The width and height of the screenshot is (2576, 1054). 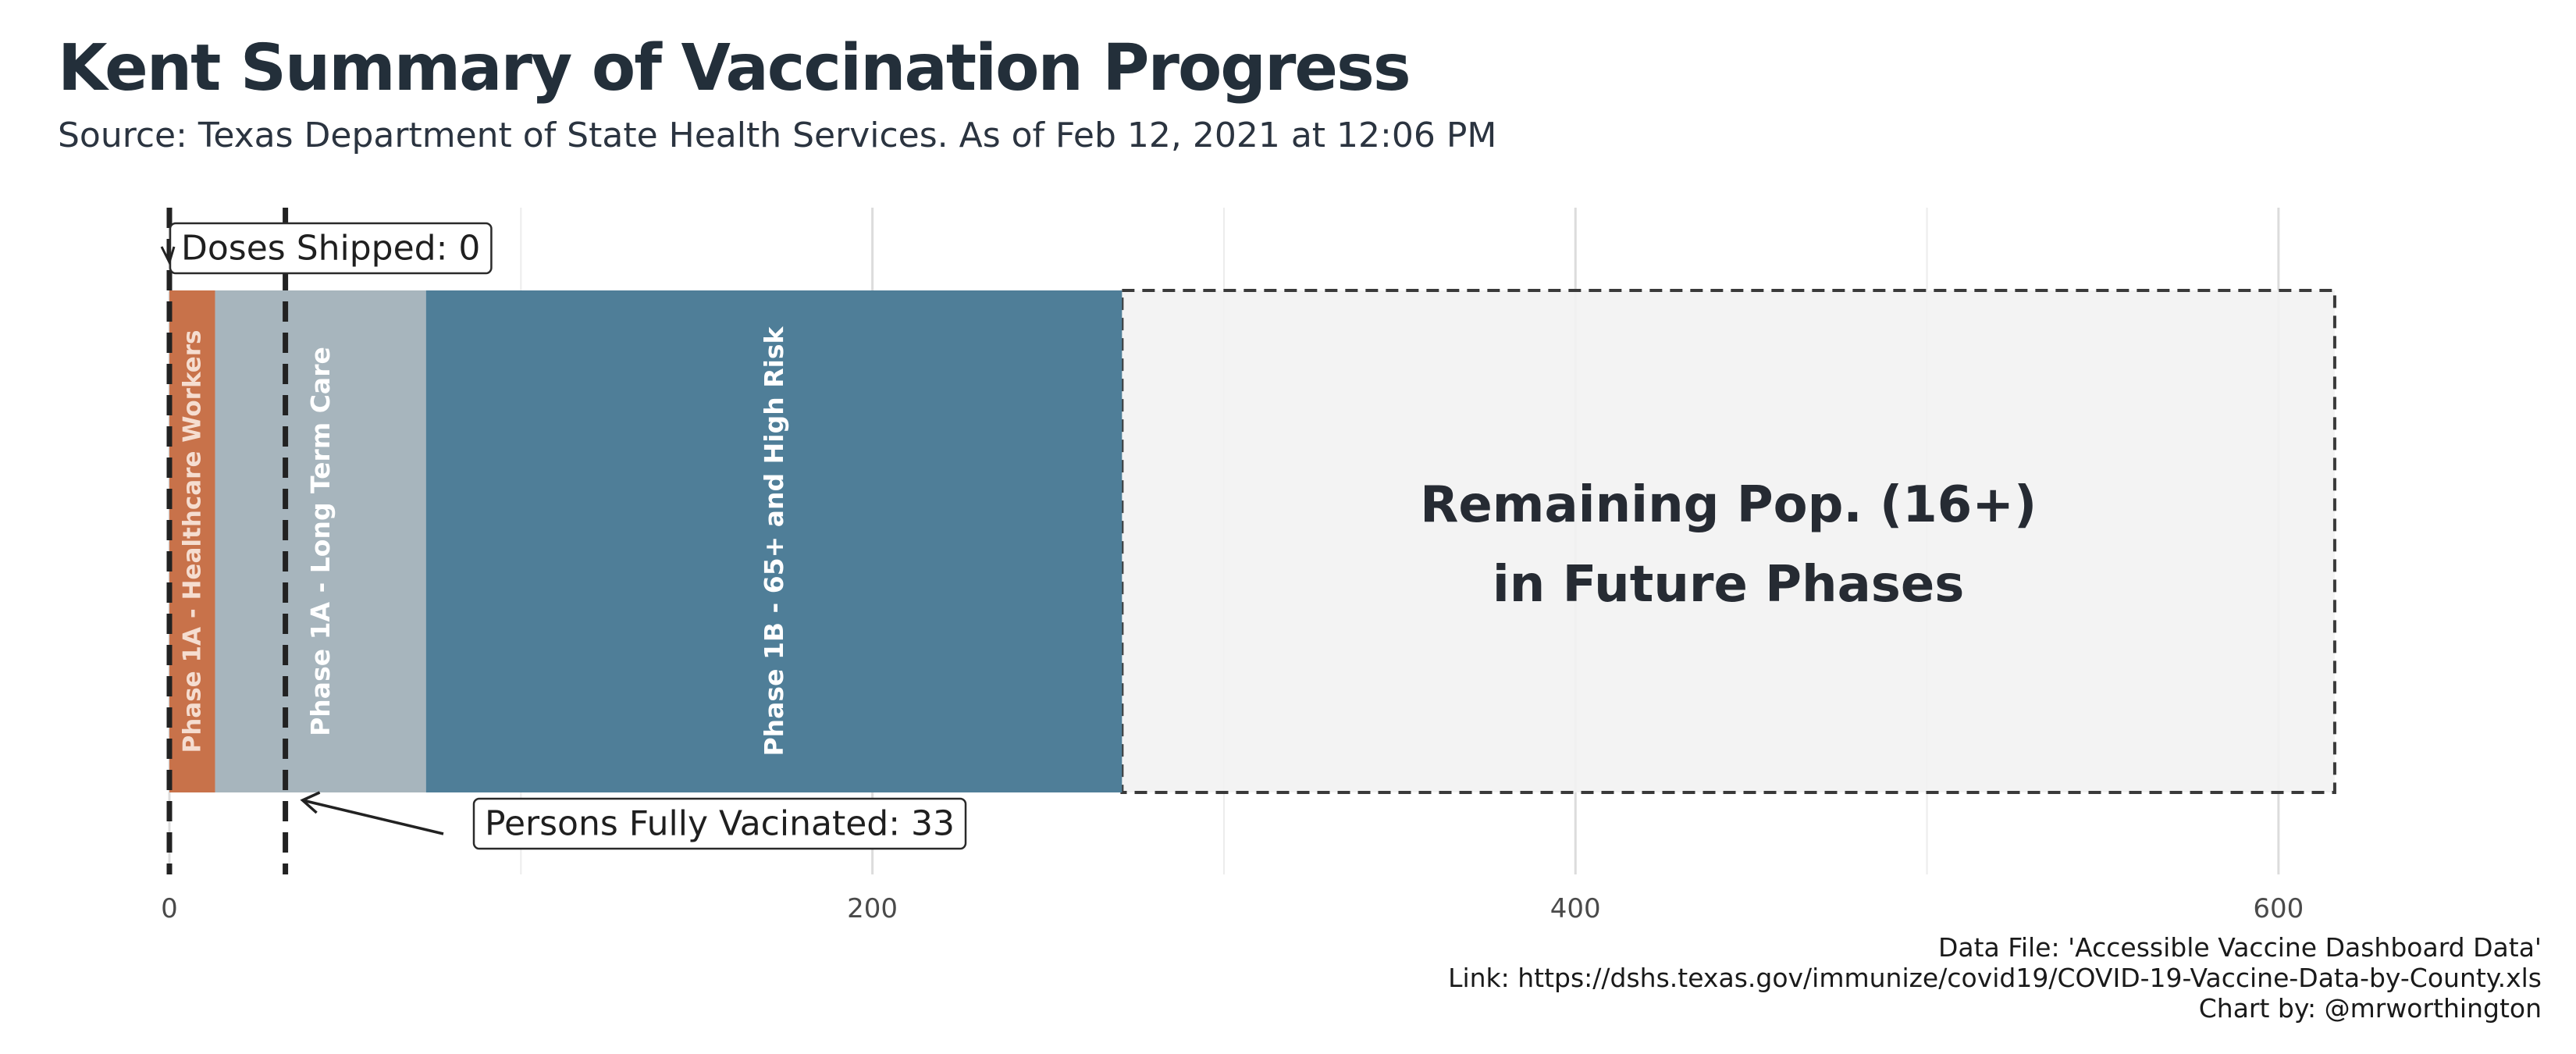 What do you see at coordinates (1575, 908) in the screenshot?
I see `x-tick-label: 400` at bounding box center [1575, 908].